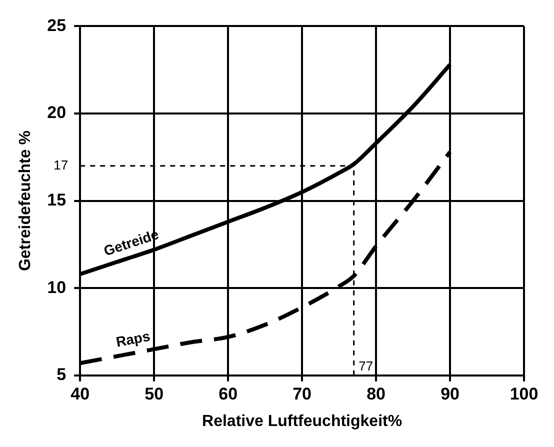 This screenshot has width=554, height=447. I want to click on text: Getreide, so click(131, 242).